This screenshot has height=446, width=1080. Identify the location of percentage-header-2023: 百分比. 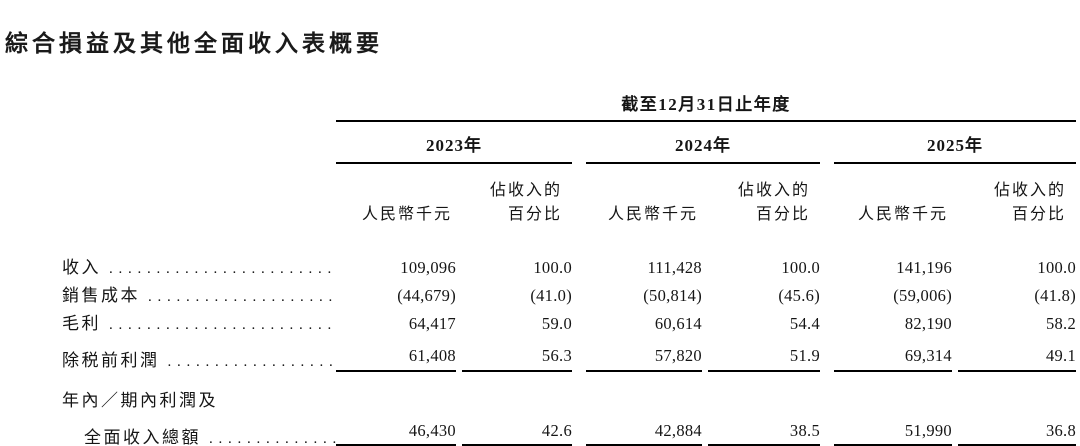
(534, 214).